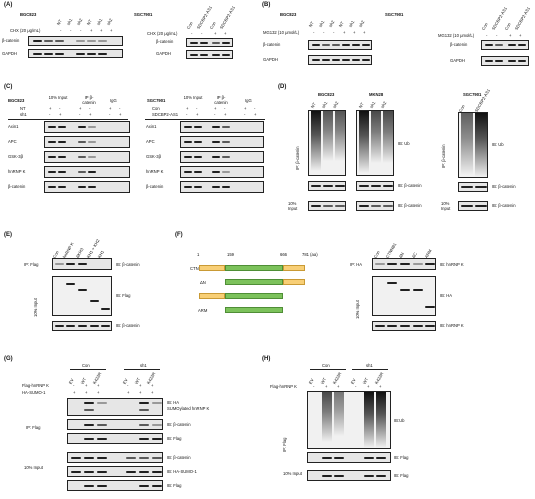 The width and height of the screenshot is (535, 499). I want to click on lane-label: Con, so click(189, 25).